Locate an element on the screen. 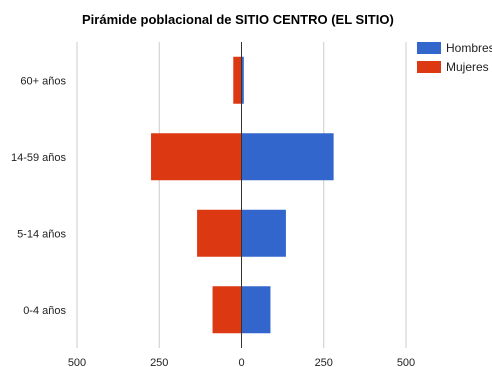  x-tick-label: 0 is located at coordinates (241, 362).